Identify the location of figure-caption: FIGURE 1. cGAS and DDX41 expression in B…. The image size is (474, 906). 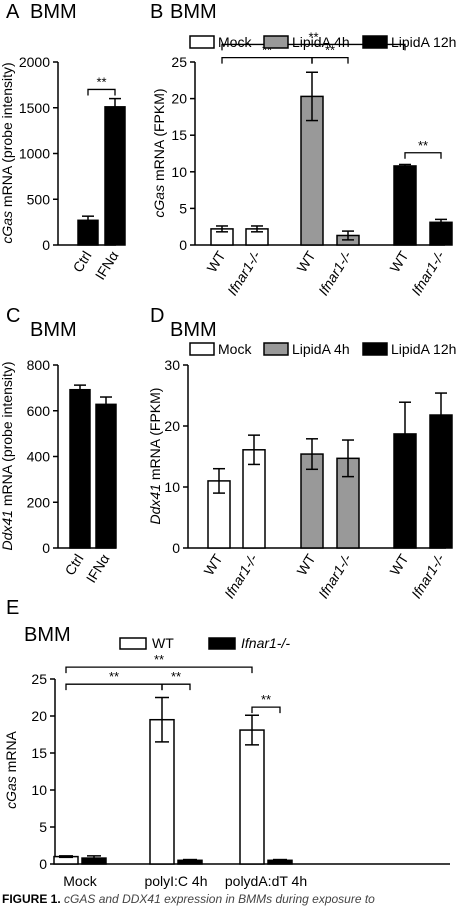
(188, 899).